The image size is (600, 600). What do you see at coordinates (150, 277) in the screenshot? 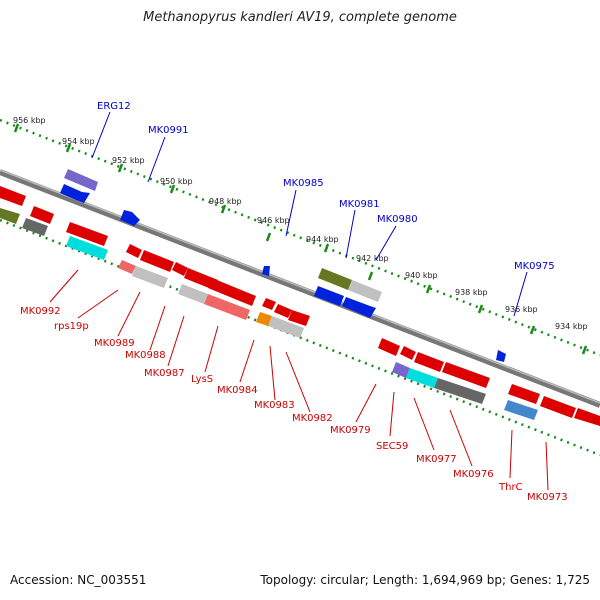
I see `gene-mk0987-b` at bounding box center [150, 277].